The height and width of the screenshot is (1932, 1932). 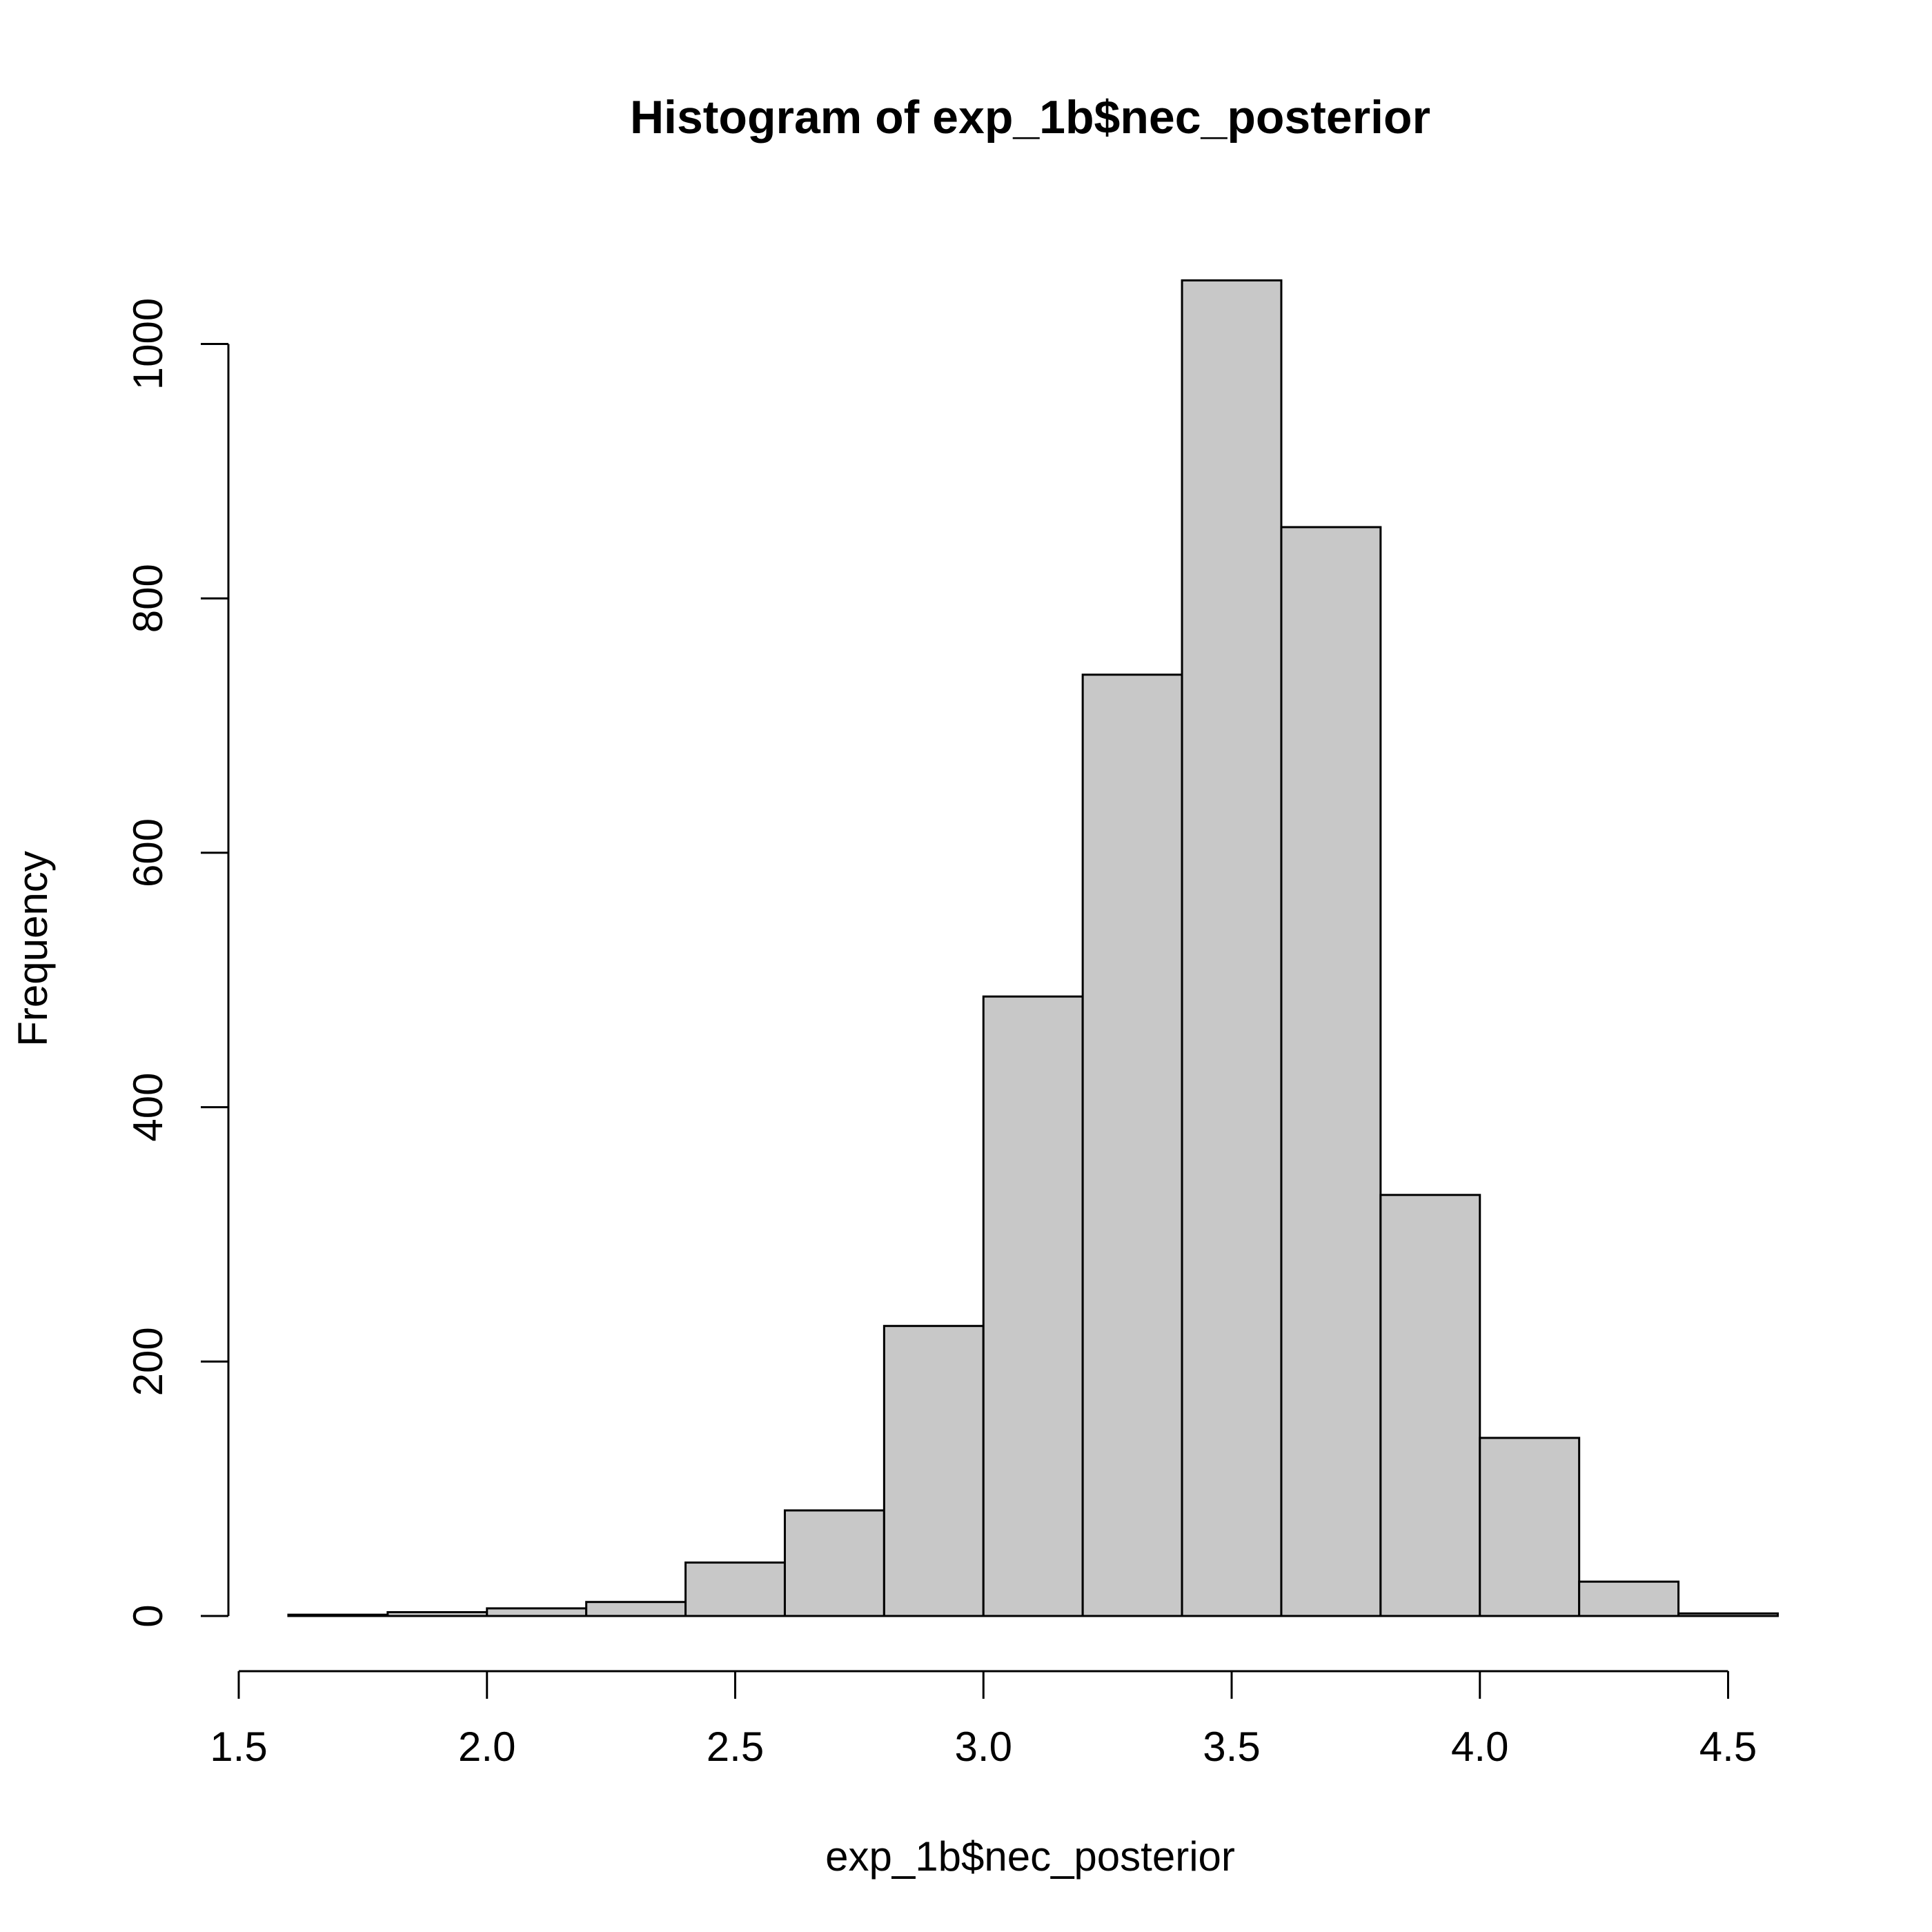 I want to click on y-tick-label: 400, so click(x=148, y=1107).